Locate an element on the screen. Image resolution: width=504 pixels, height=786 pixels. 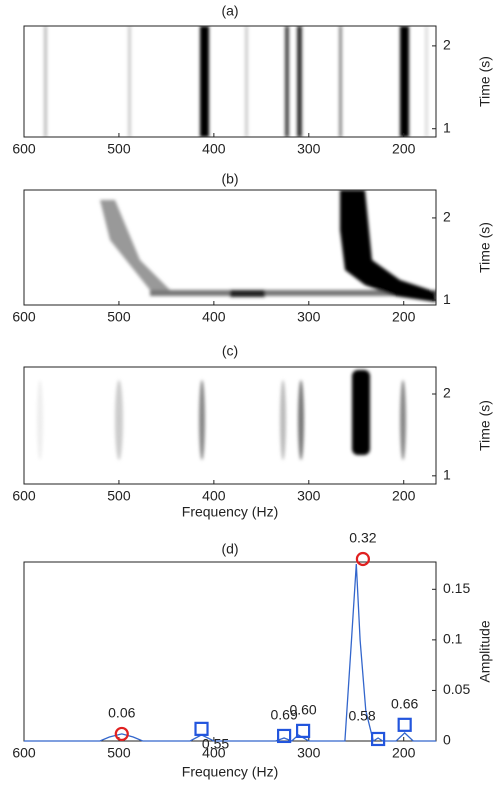
y-tick-label: 0 is located at coordinates (447, 740).